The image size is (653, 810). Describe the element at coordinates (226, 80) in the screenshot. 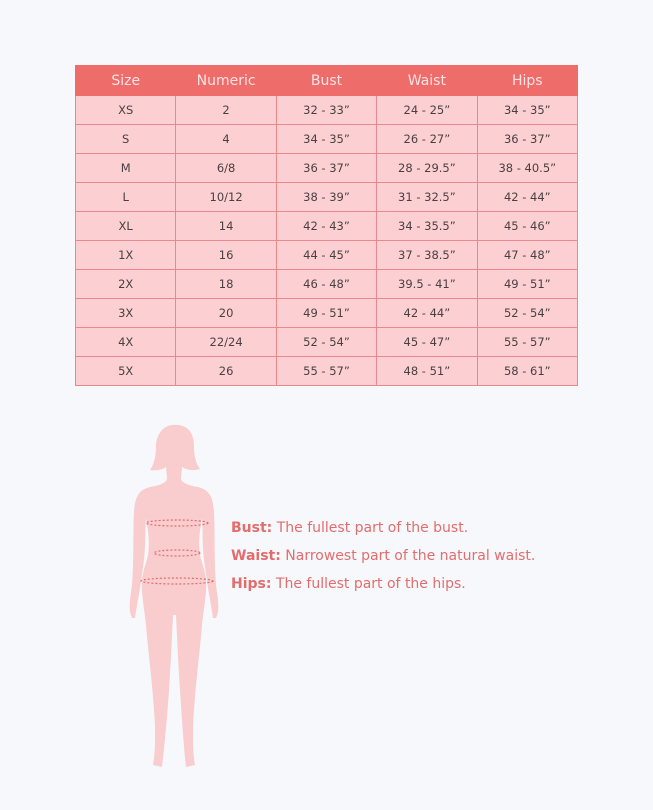

I see `column-header-numeric: Numeric` at that location.